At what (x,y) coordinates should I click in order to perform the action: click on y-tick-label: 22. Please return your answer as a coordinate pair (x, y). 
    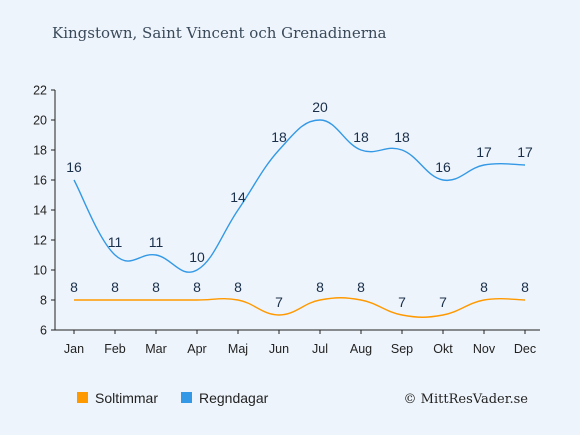
    Looking at the image, I should click on (40, 91).